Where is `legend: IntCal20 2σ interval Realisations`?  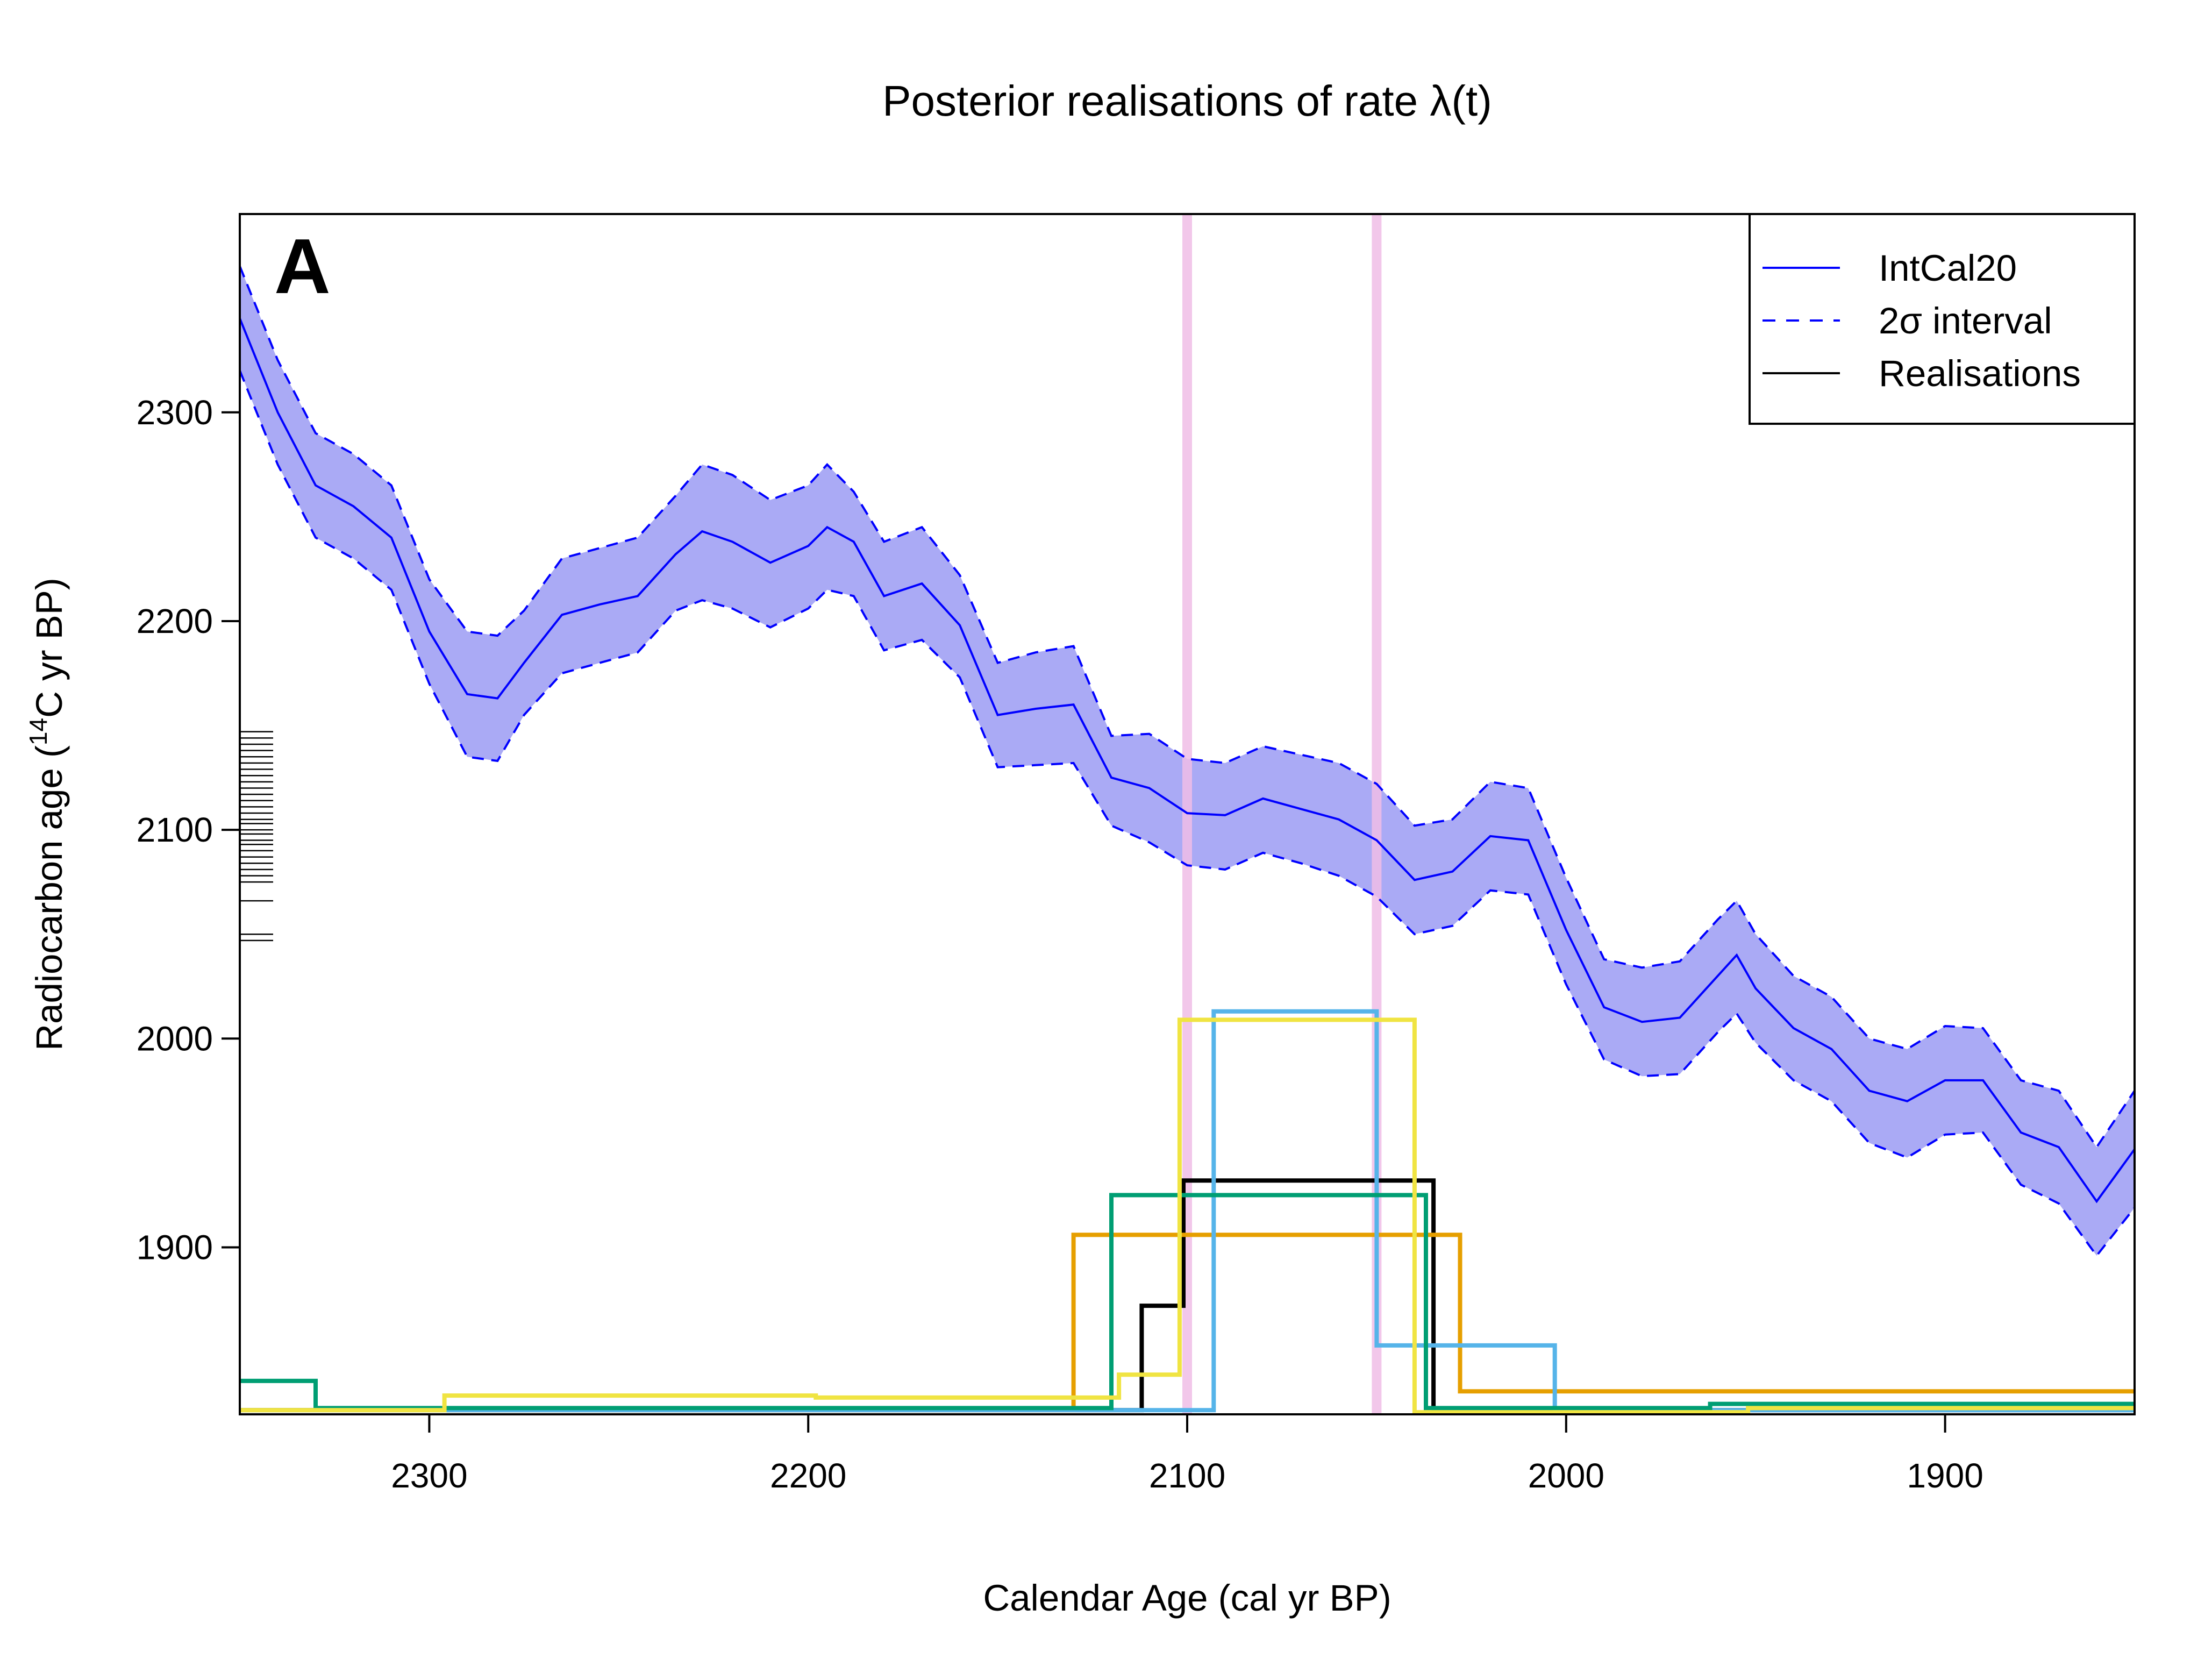
legend: IntCal20 2σ interval Realisations is located at coordinates (1942, 319).